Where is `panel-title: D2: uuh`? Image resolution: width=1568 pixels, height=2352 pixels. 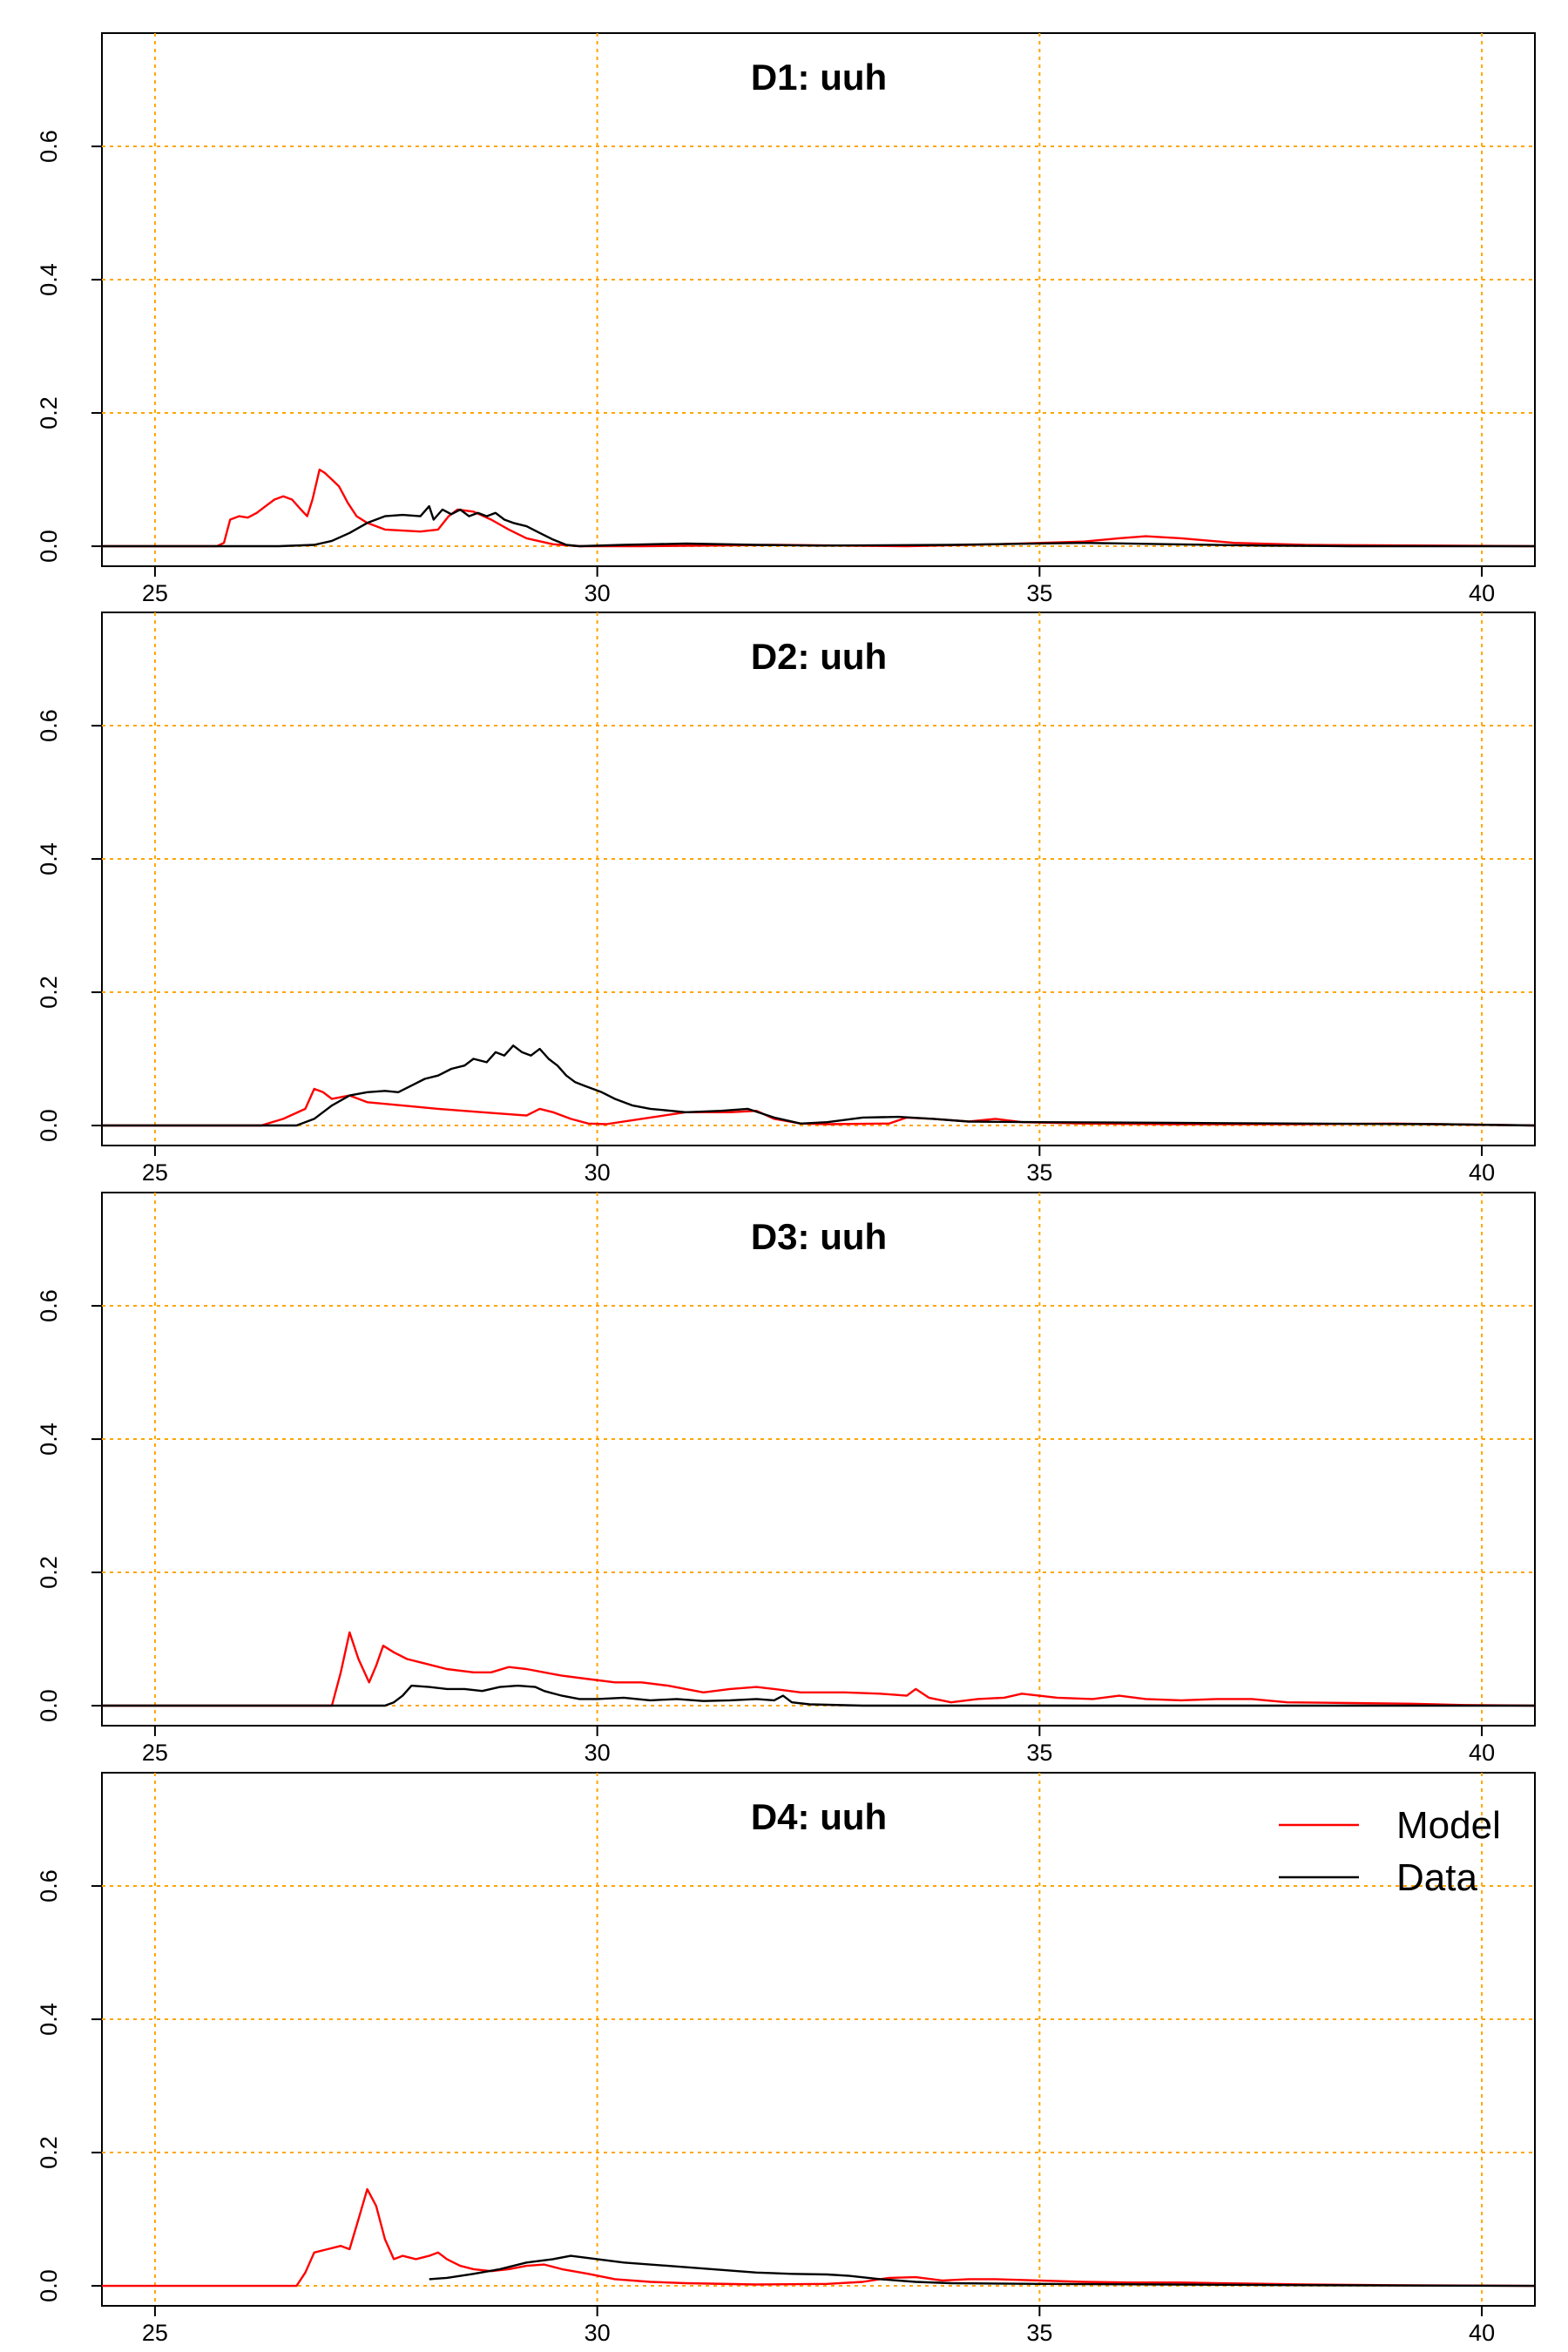 panel-title: D2: uuh is located at coordinates (819, 657).